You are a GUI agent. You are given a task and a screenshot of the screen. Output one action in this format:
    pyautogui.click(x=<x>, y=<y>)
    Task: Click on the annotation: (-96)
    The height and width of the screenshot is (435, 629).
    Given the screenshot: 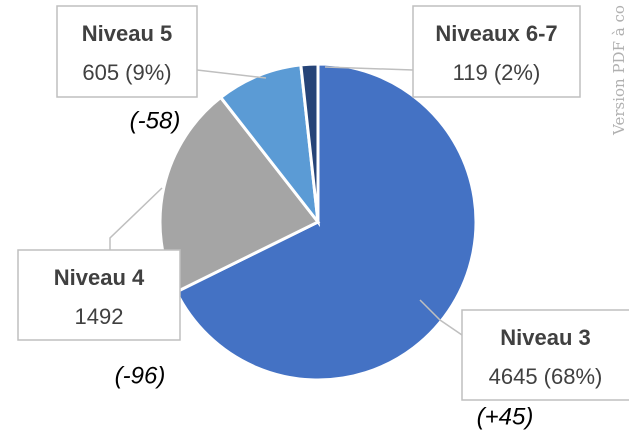 What is the action you would take?
    pyautogui.click(x=140, y=375)
    